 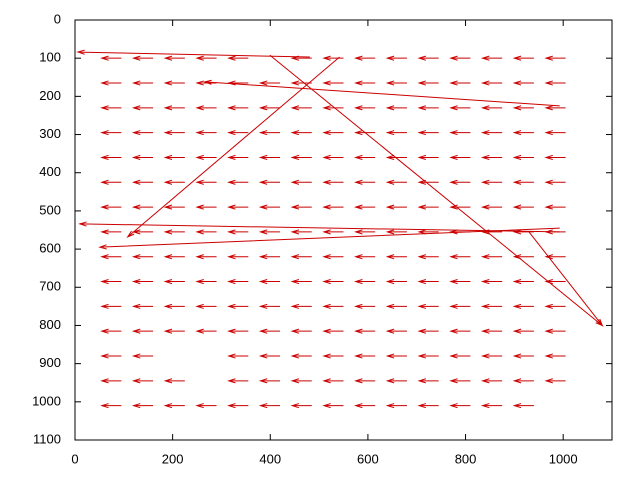 What do you see at coordinates (47, 438) in the screenshot?
I see `y-tick-label: 1100` at bounding box center [47, 438].